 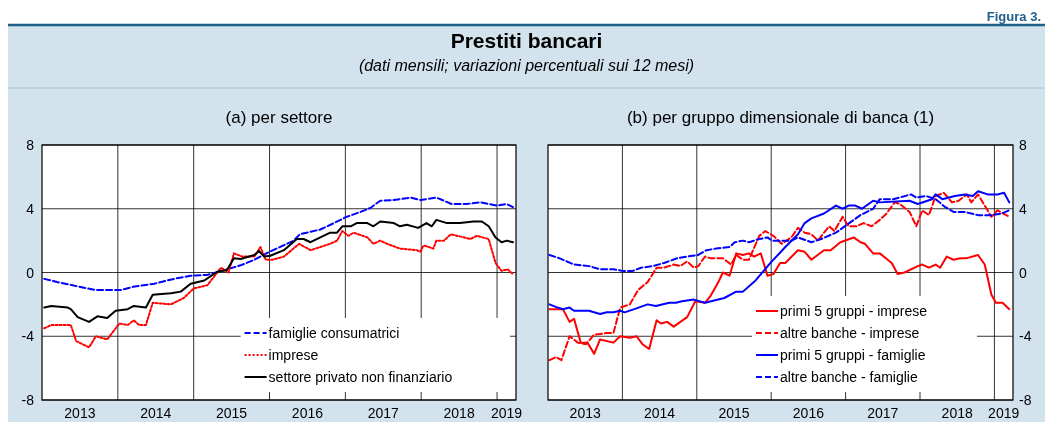 What do you see at coordinates (293, 355) in the screenshot?
I see `legend-label: imprese` at bounding box center [293, 355].